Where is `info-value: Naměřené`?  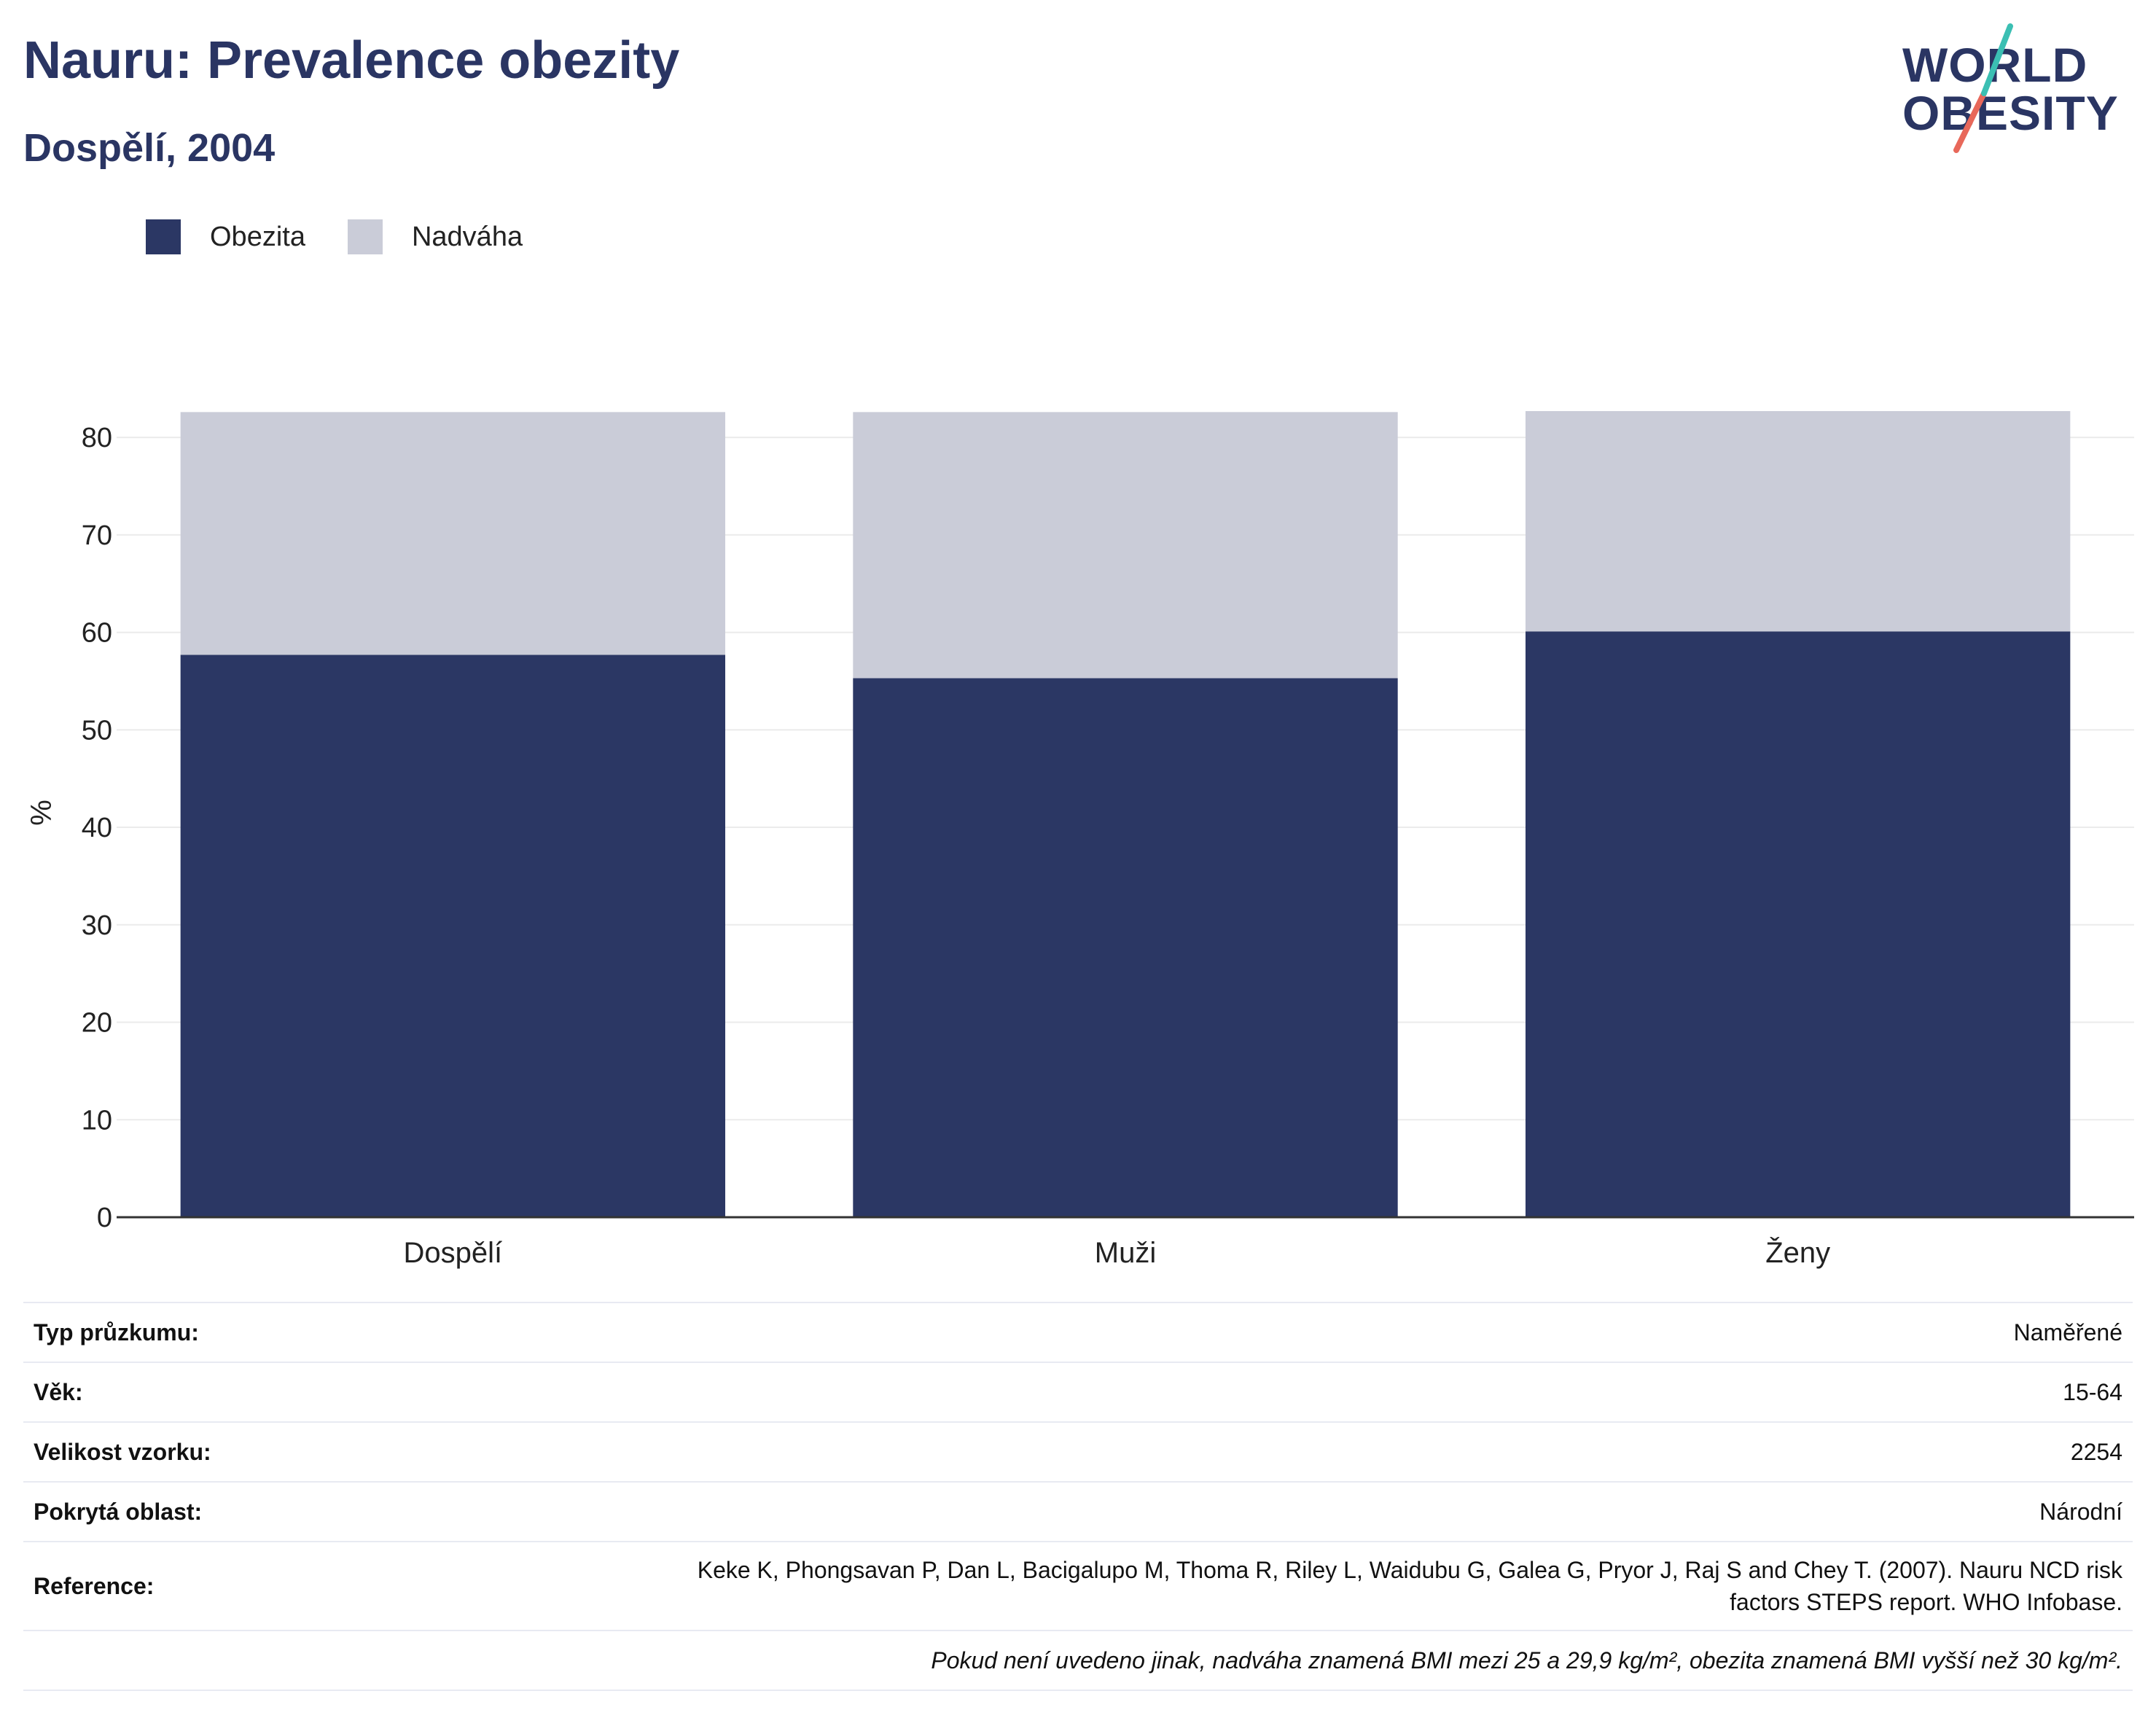 info-value: Naměřené is located at coordinates (1344, 1332).